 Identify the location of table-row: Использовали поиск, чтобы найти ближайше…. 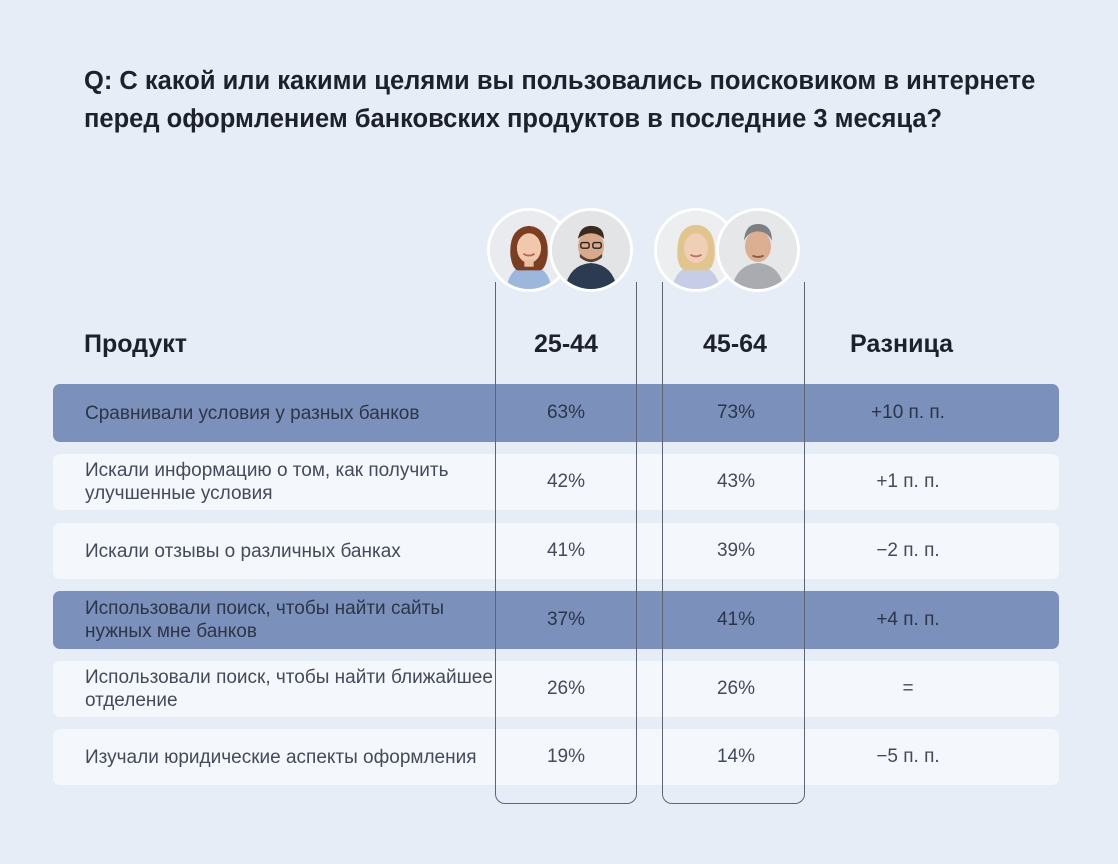
(556, 689).